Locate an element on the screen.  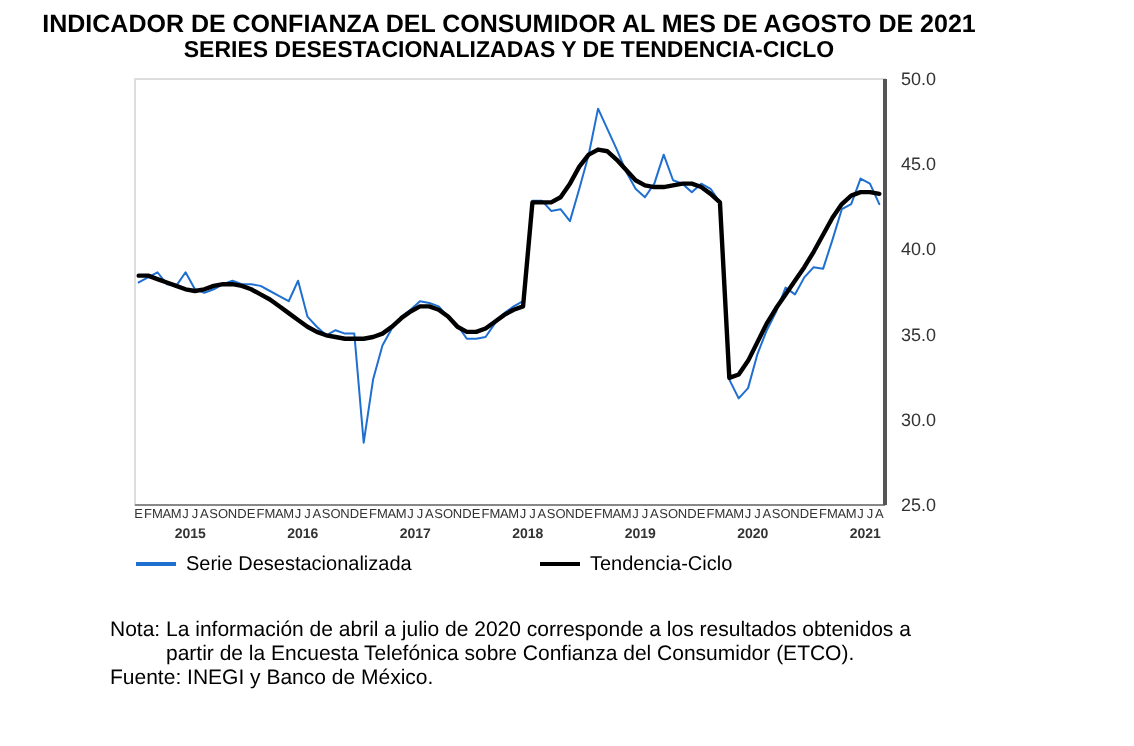
y-tick-label: 50.0 is located at coordinates (919, 79).